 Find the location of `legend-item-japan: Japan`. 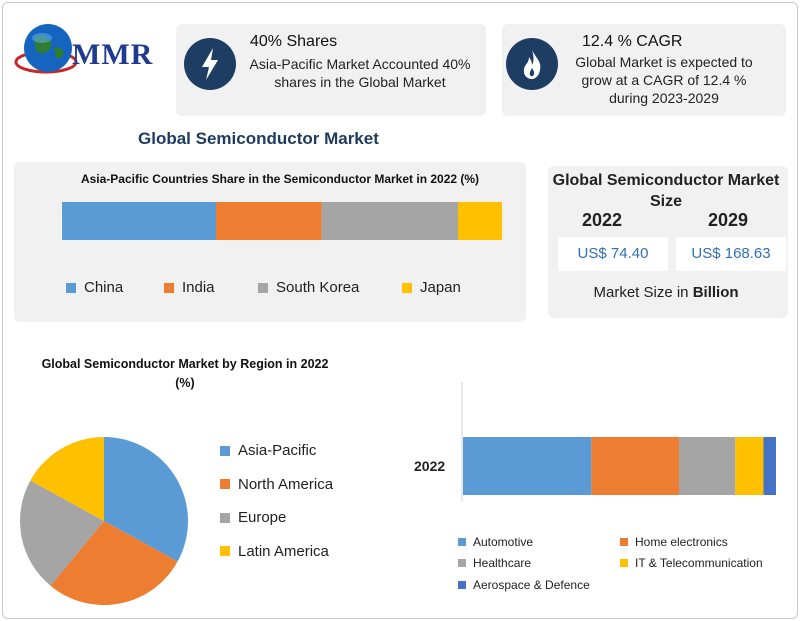

legend-item-japan: Japan is located at coordinates (431, 287).